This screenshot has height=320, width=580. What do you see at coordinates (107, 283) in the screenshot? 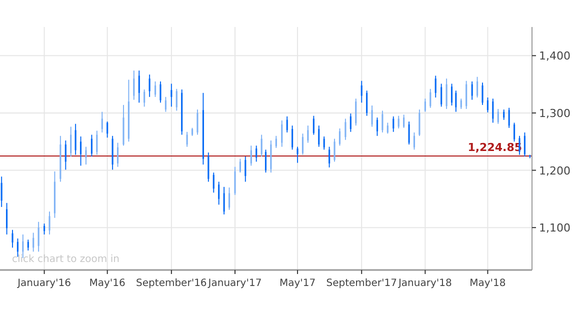
I see `x-tick-label: May'16` at bounding box center [107, 283].